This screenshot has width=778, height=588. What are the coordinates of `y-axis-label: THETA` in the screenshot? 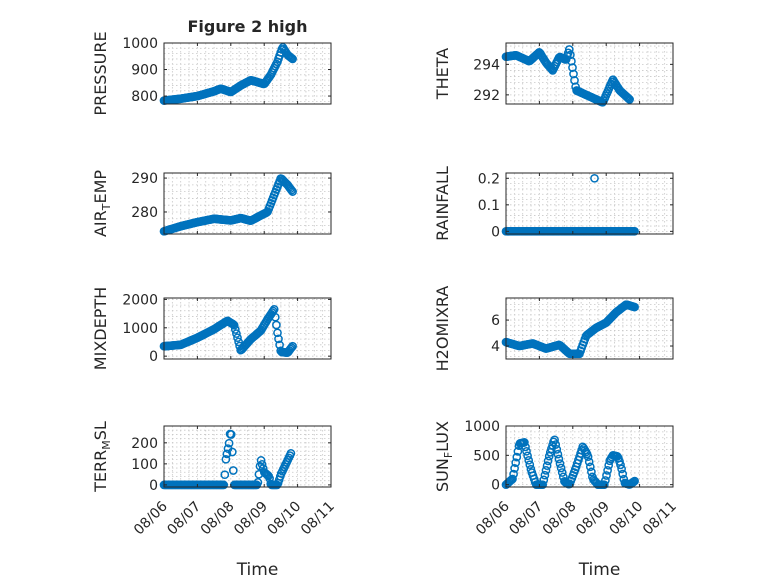 It's located at (442, 74).